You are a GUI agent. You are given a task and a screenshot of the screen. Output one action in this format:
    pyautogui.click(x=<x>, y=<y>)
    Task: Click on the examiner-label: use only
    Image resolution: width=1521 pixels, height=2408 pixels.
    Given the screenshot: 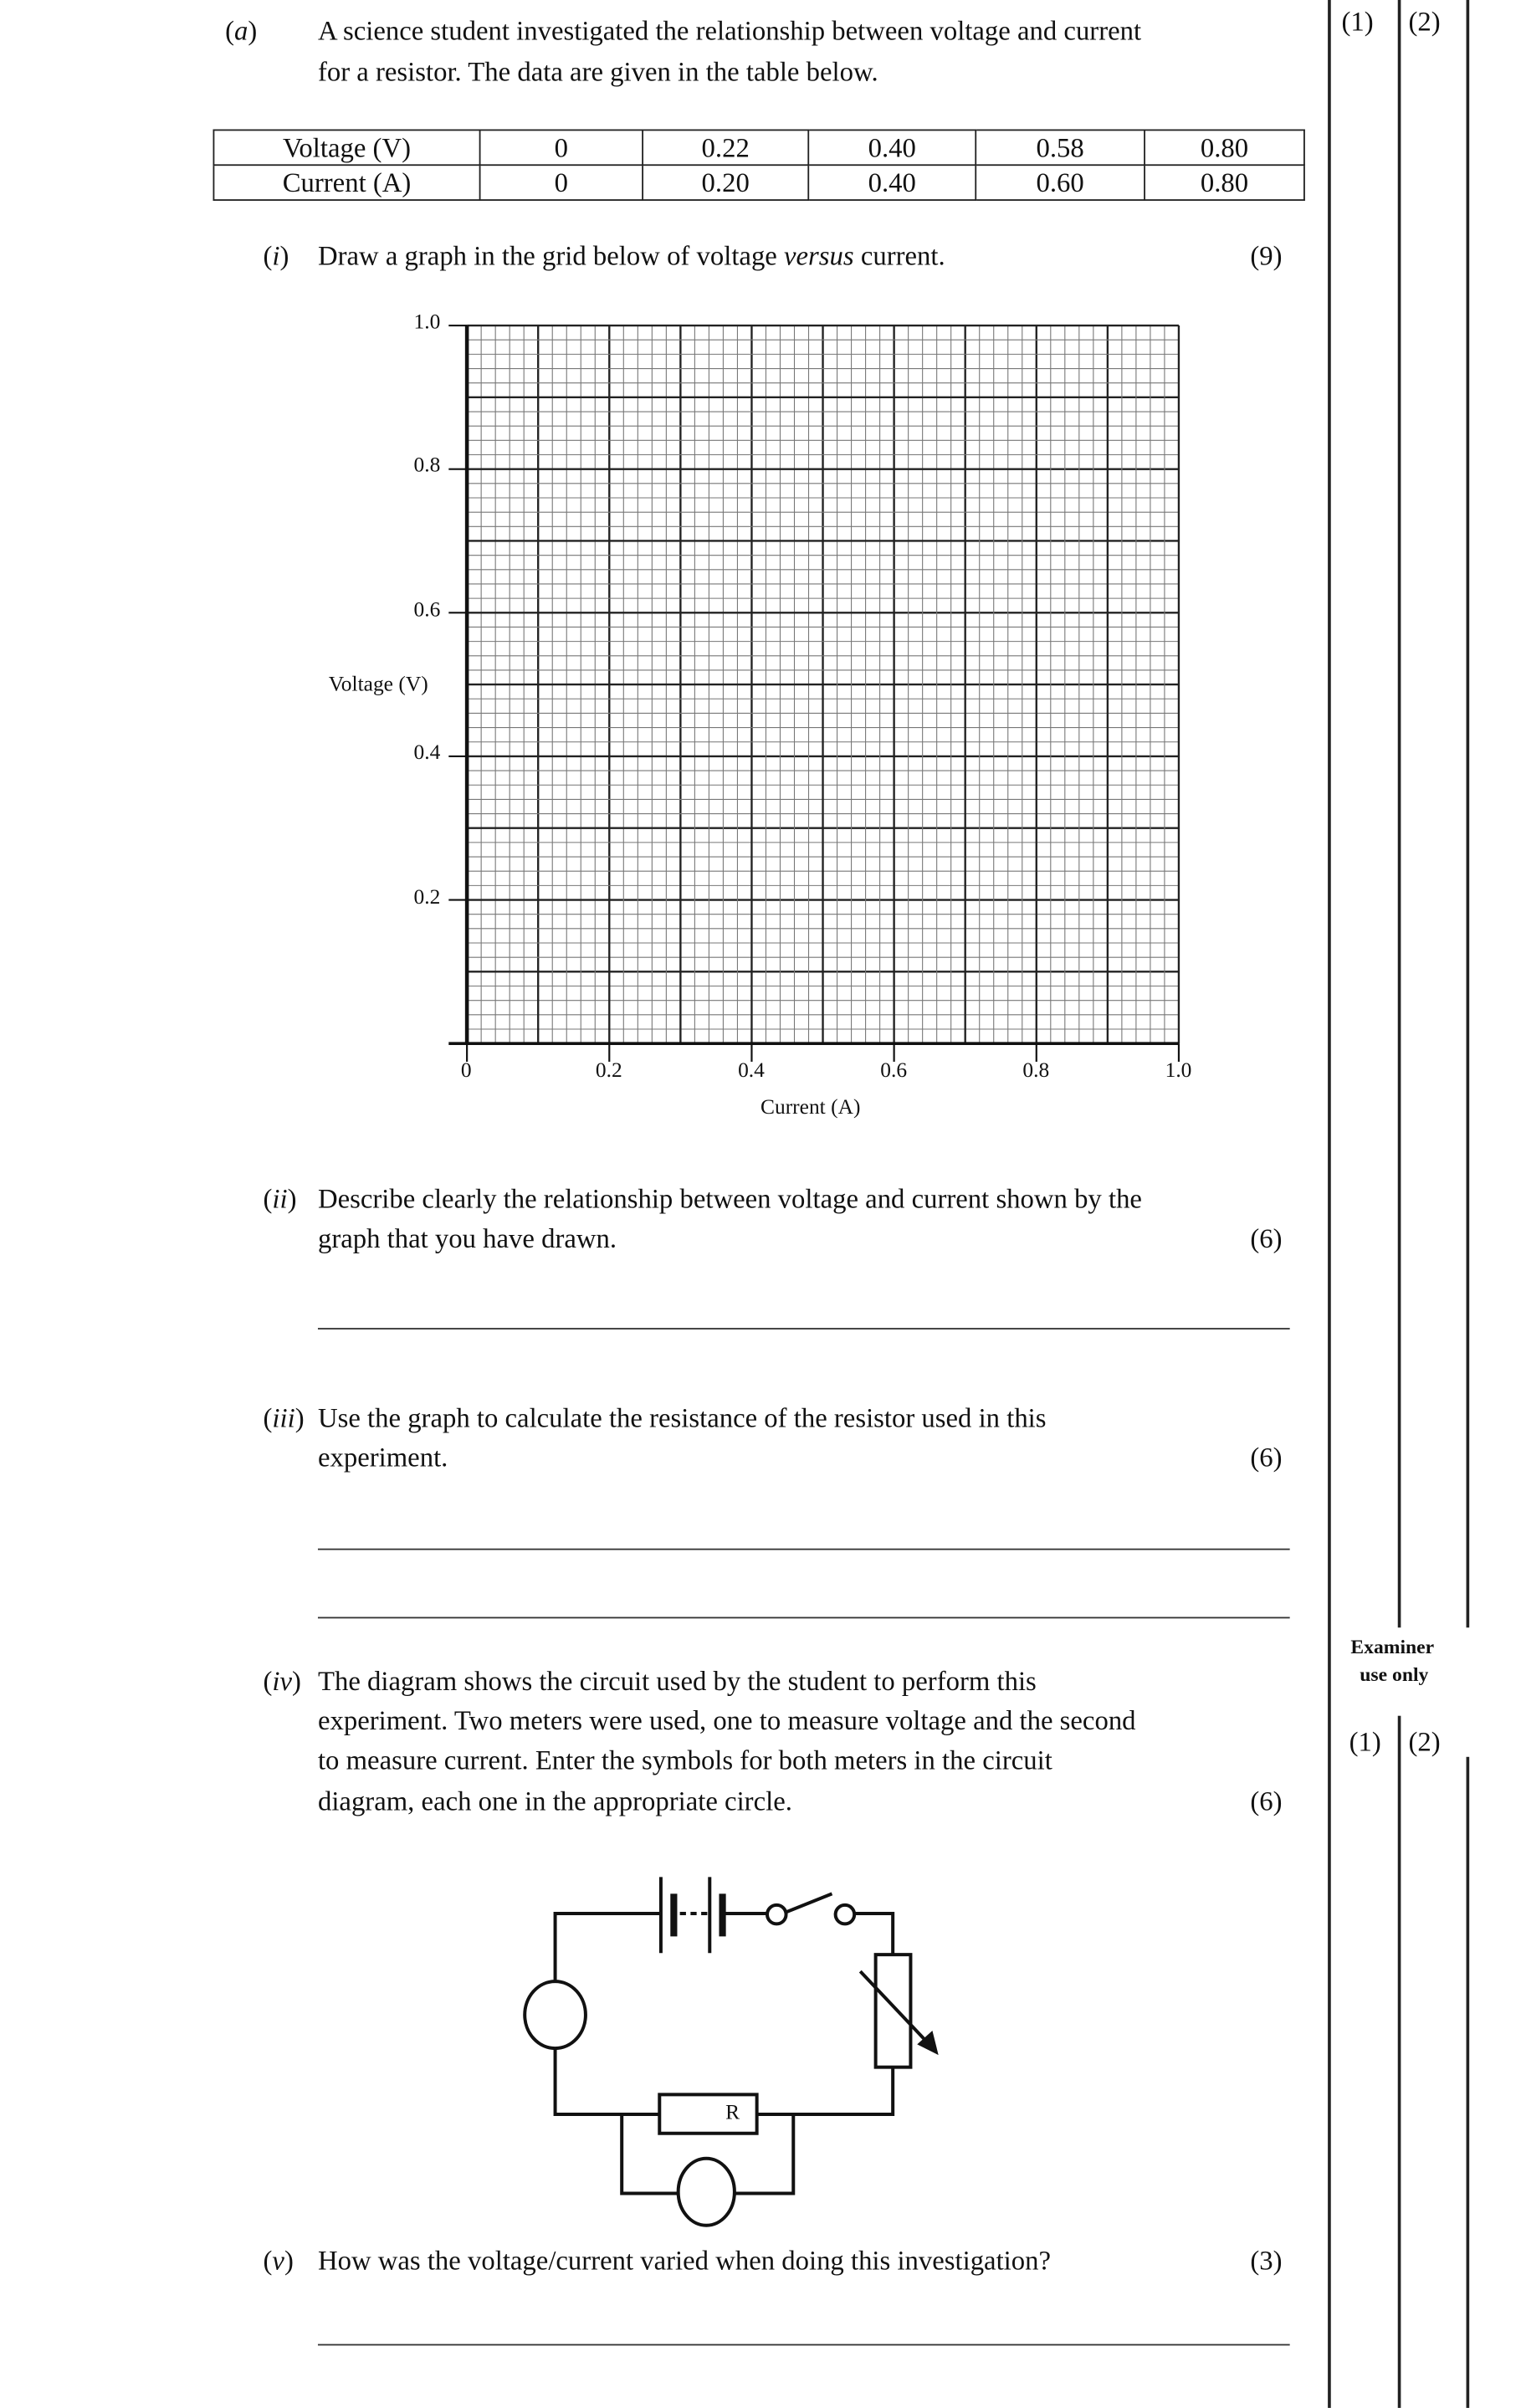 What is the action you would take?
    pyautogui.click(x=1394, y=1674)
    